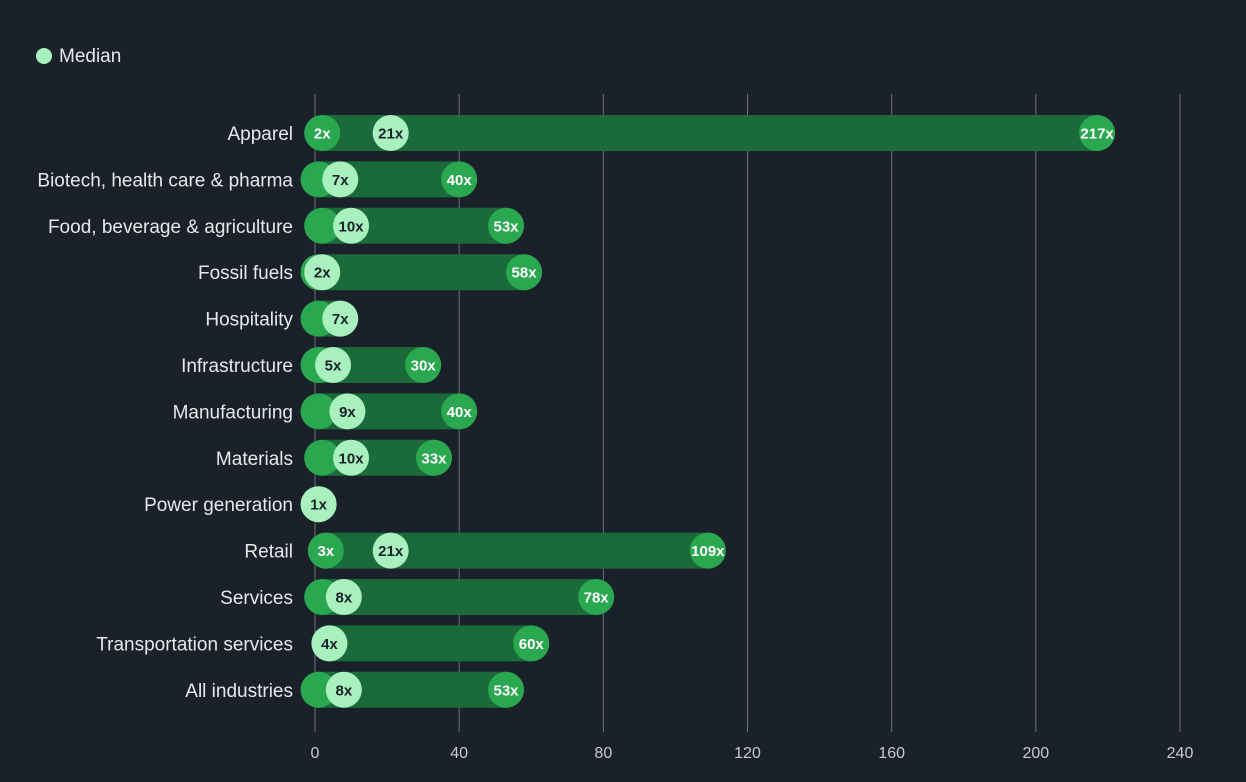 Image resolution: width=1246 pixels, height=782 pixels. I want to click on category-label: Retail, so click(268, 552).